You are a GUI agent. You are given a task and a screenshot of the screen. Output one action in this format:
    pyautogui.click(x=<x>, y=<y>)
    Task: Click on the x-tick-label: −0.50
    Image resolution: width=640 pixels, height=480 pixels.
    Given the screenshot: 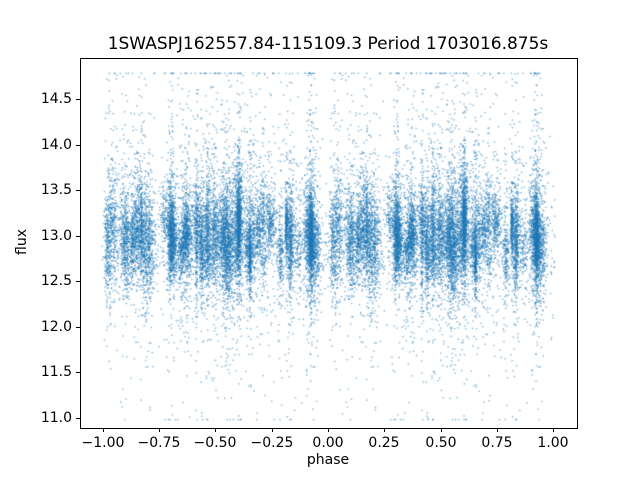 What is the action you would take?
    pyautogui.click(x=215, y=443)
    